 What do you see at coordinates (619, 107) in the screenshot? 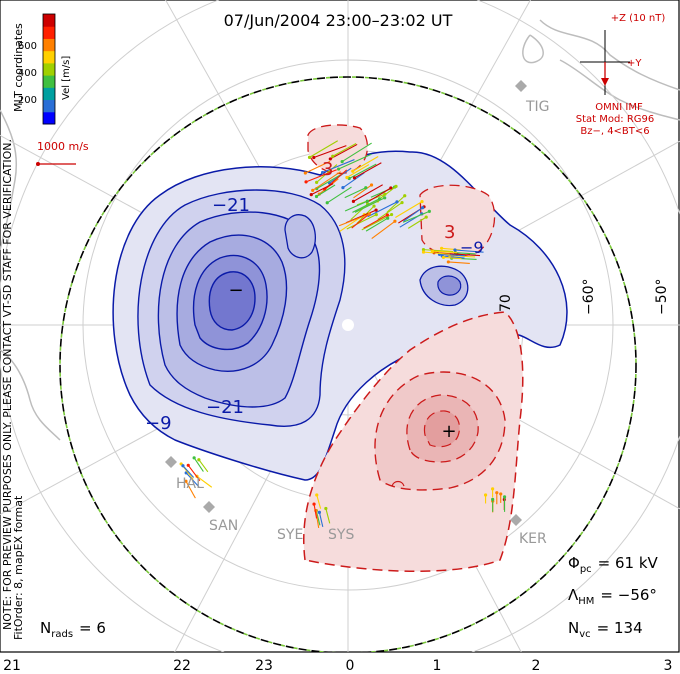
I see `imf-caption: OMNI IMF` at bounding box center [619, 107].